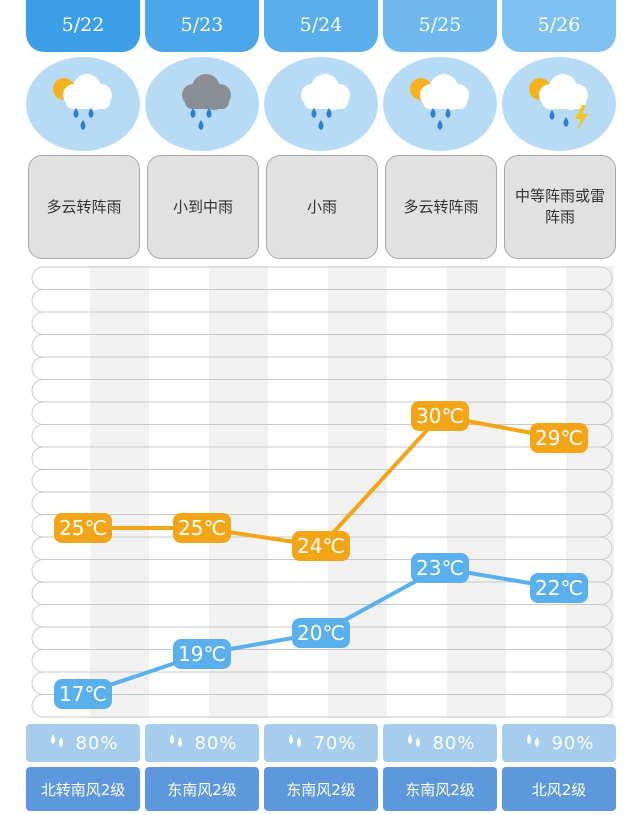 The width and height of the screenshot is (640, 815). I want to click on condition-card: 小到中雨, so click(203, 207).